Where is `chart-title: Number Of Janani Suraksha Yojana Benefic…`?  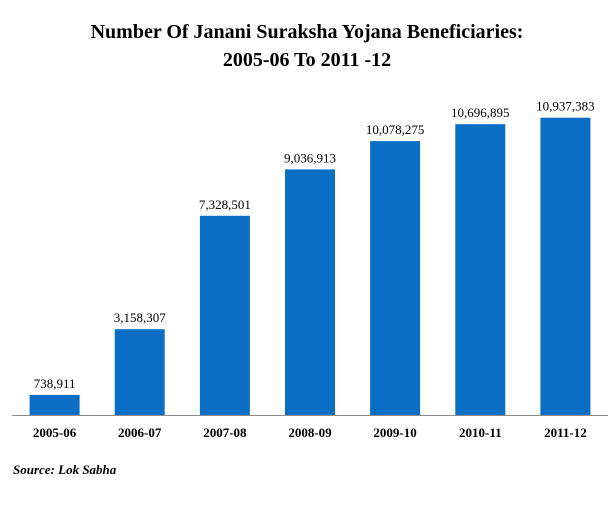 chart-title: Number Of Janani Suraksha Yojana Benefic… is located at coordinates (307, 46).